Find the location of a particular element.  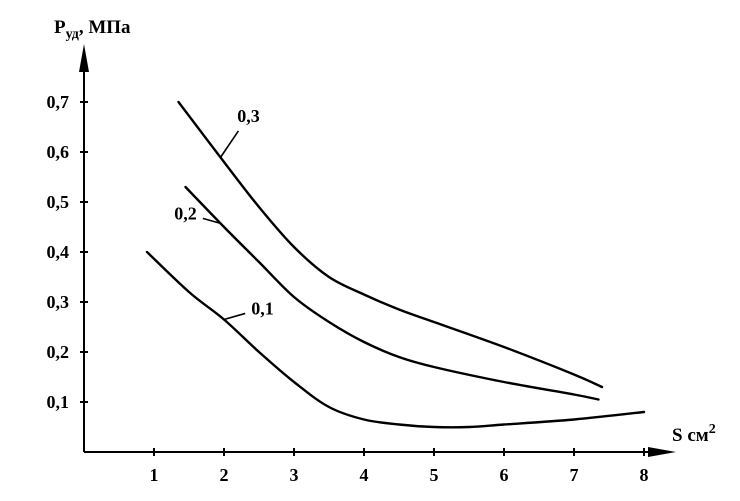

curve-label-2: 0,2 is located at coordinates (185, 214).